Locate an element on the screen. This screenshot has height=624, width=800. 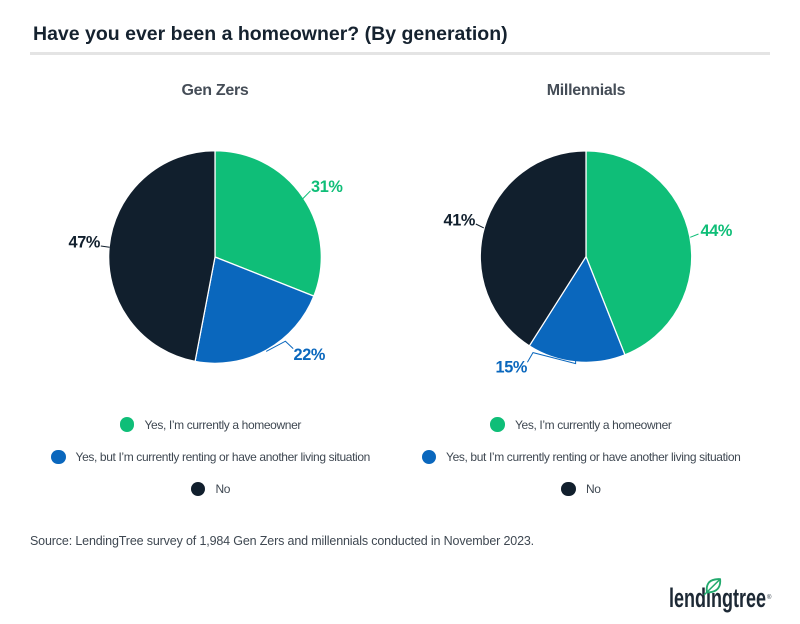
svg-text: 22% is located at coordinates (310, 355).